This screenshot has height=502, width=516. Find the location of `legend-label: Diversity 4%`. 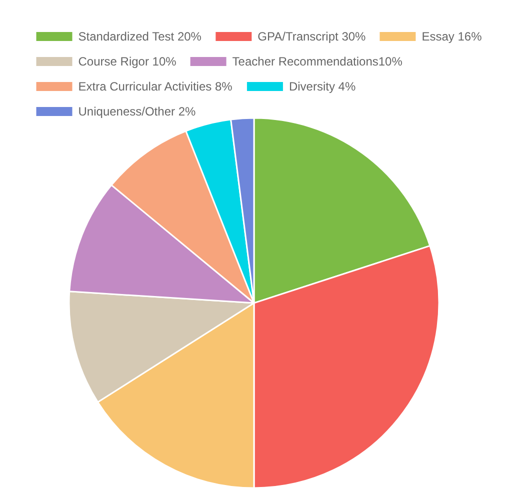

legend-label: Diversity 4% is located at coordinates (322, 87).